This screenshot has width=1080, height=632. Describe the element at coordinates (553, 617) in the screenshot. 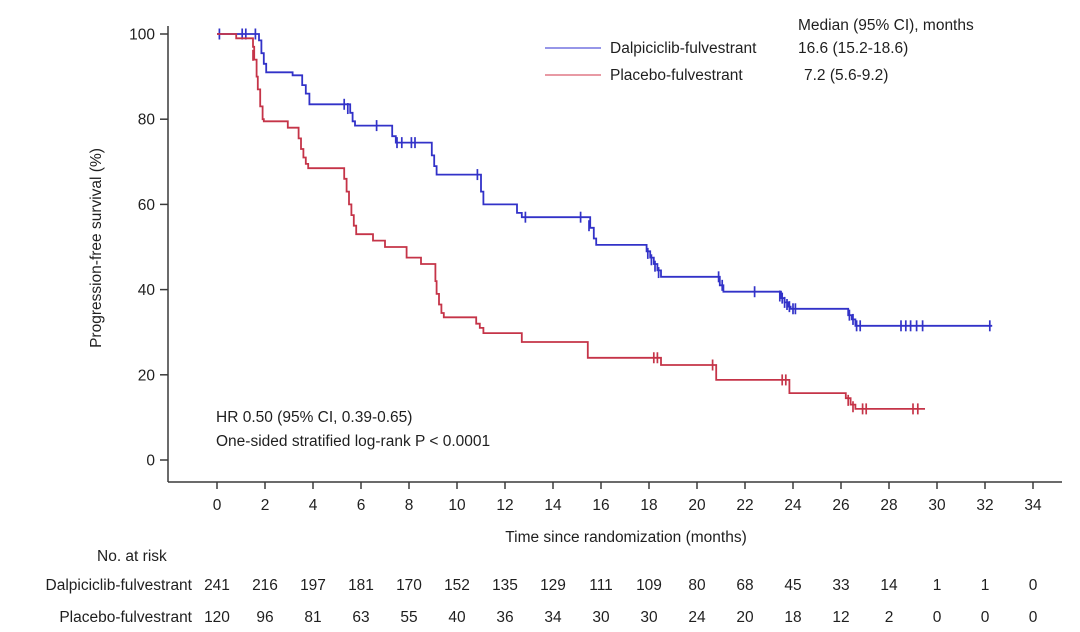

I see `risk-count-placebo: 34` at that location.